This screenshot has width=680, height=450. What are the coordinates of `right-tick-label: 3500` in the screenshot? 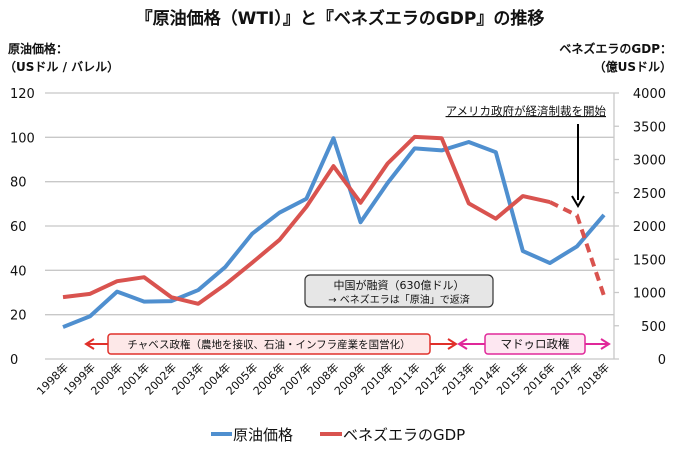 It's located at (649, 127).